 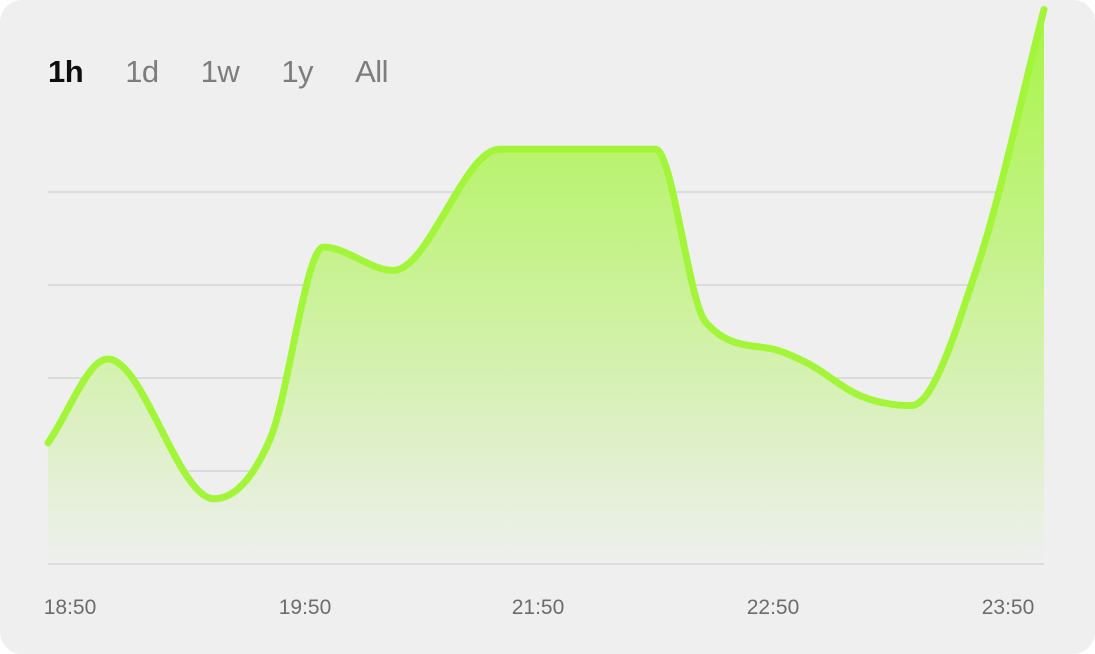 What do you see at coordinates (70, 607) in the screenshot?
I see `x-tick-label: 18:50` at bounding box center [70, 607].